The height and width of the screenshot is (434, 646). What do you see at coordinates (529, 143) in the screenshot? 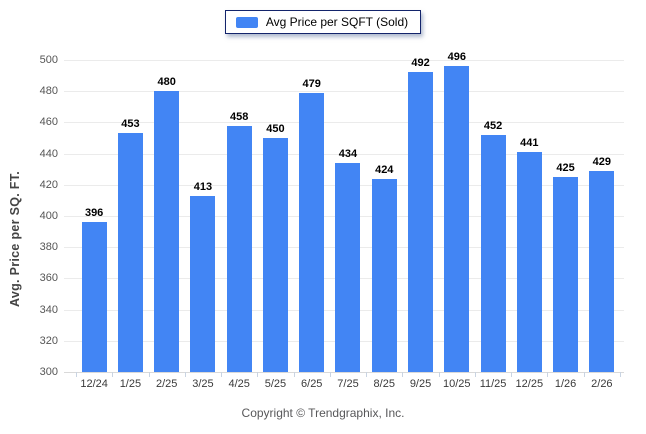
I see `bar-value-label: 441` at bounding box center [529, 143].